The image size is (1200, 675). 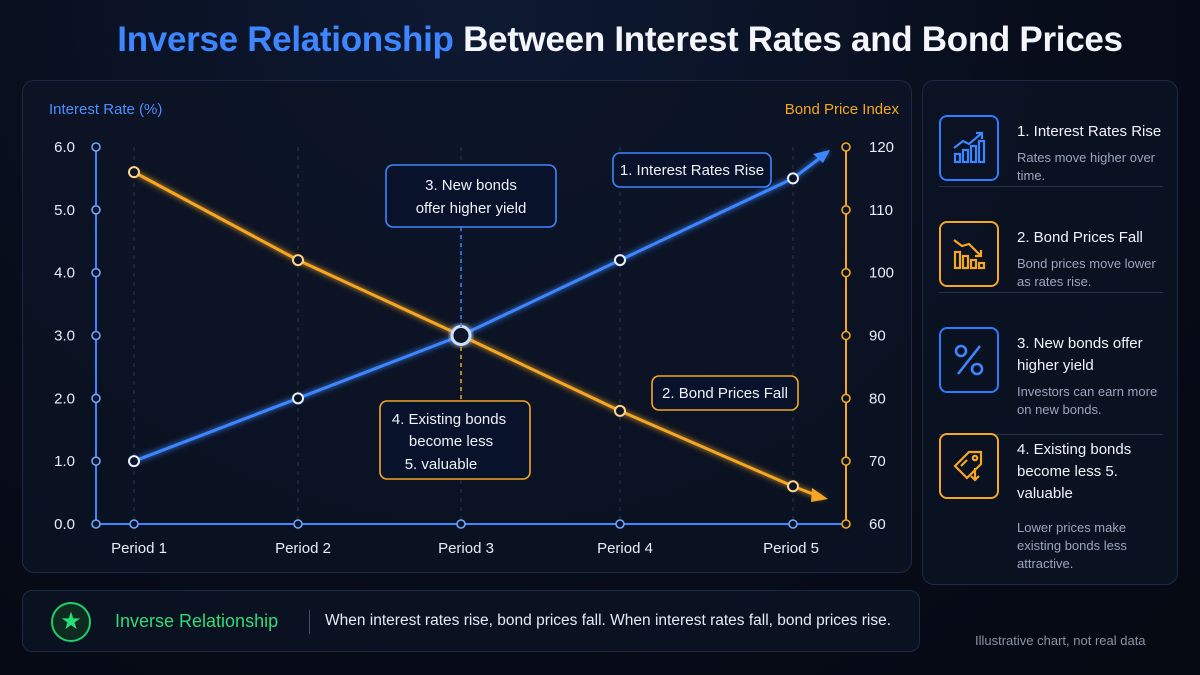 I want to click on crossing-point, so click(x=461, y=335).